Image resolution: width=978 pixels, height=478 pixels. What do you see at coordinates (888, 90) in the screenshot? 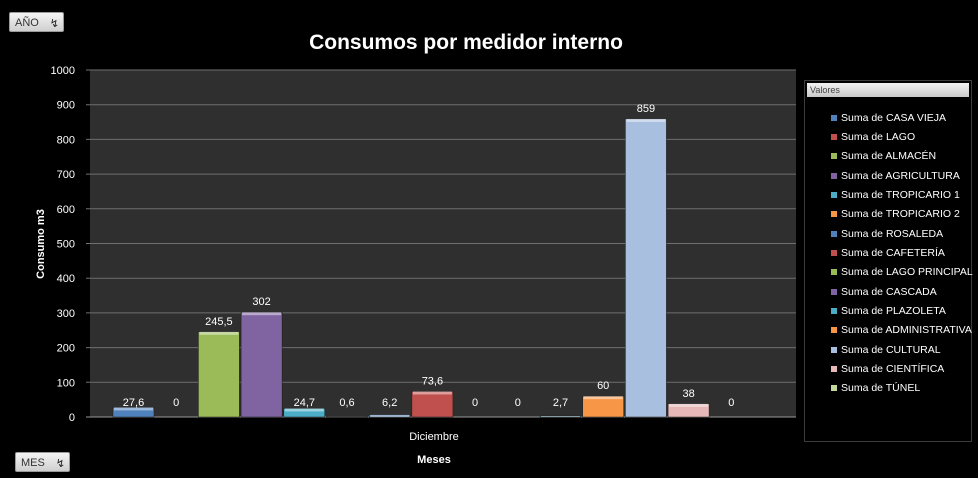
I see `legend-header: Valores` at bounding box center [888, 90].